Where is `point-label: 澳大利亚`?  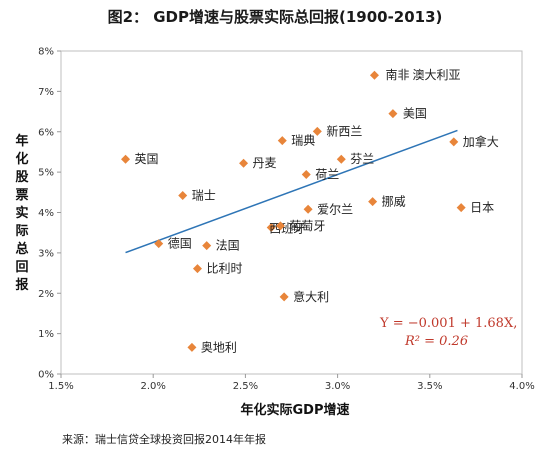 point-label: 澳大利亚 is located at coordinates (436, 75).